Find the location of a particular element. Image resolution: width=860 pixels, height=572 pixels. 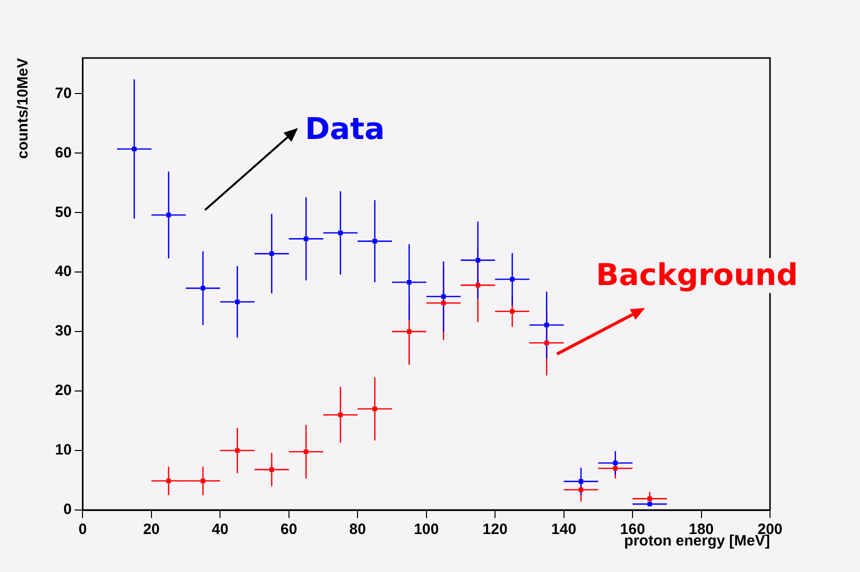

y-tick-label: 20 is located at coordinates (63, 391).